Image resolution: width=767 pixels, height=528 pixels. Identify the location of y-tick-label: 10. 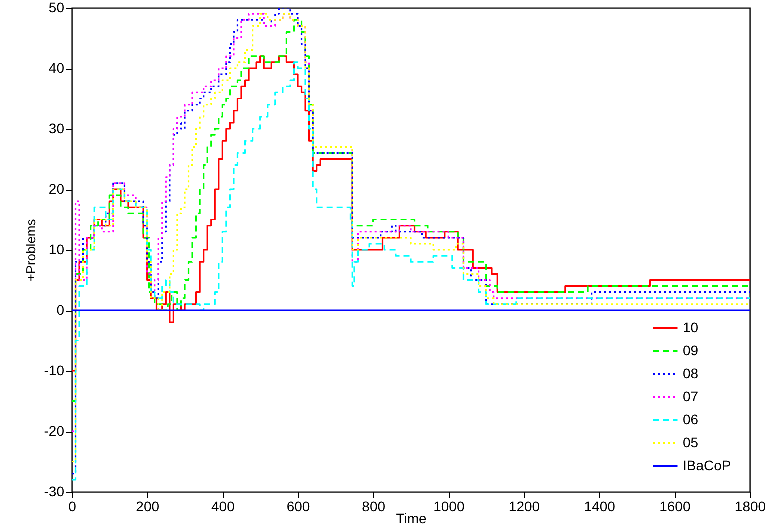
(56, 250).